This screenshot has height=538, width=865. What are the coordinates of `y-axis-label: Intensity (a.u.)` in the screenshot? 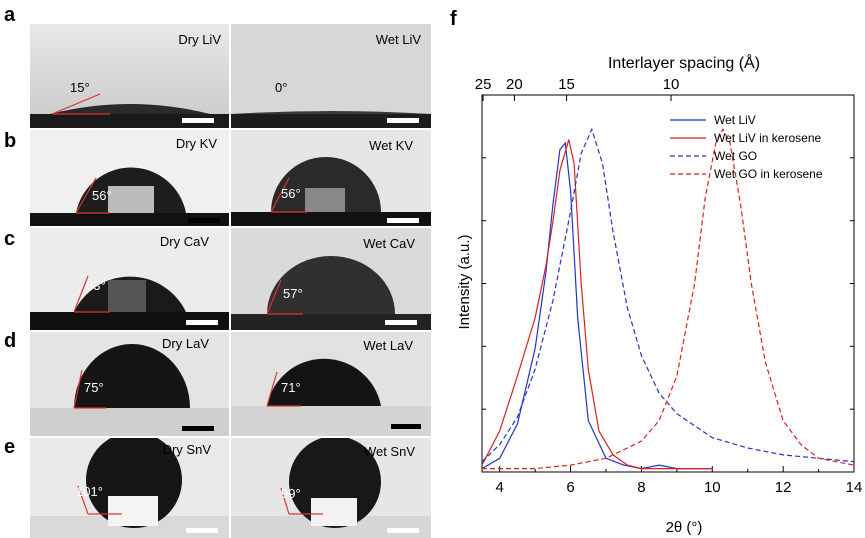 It's located at (464, 281).